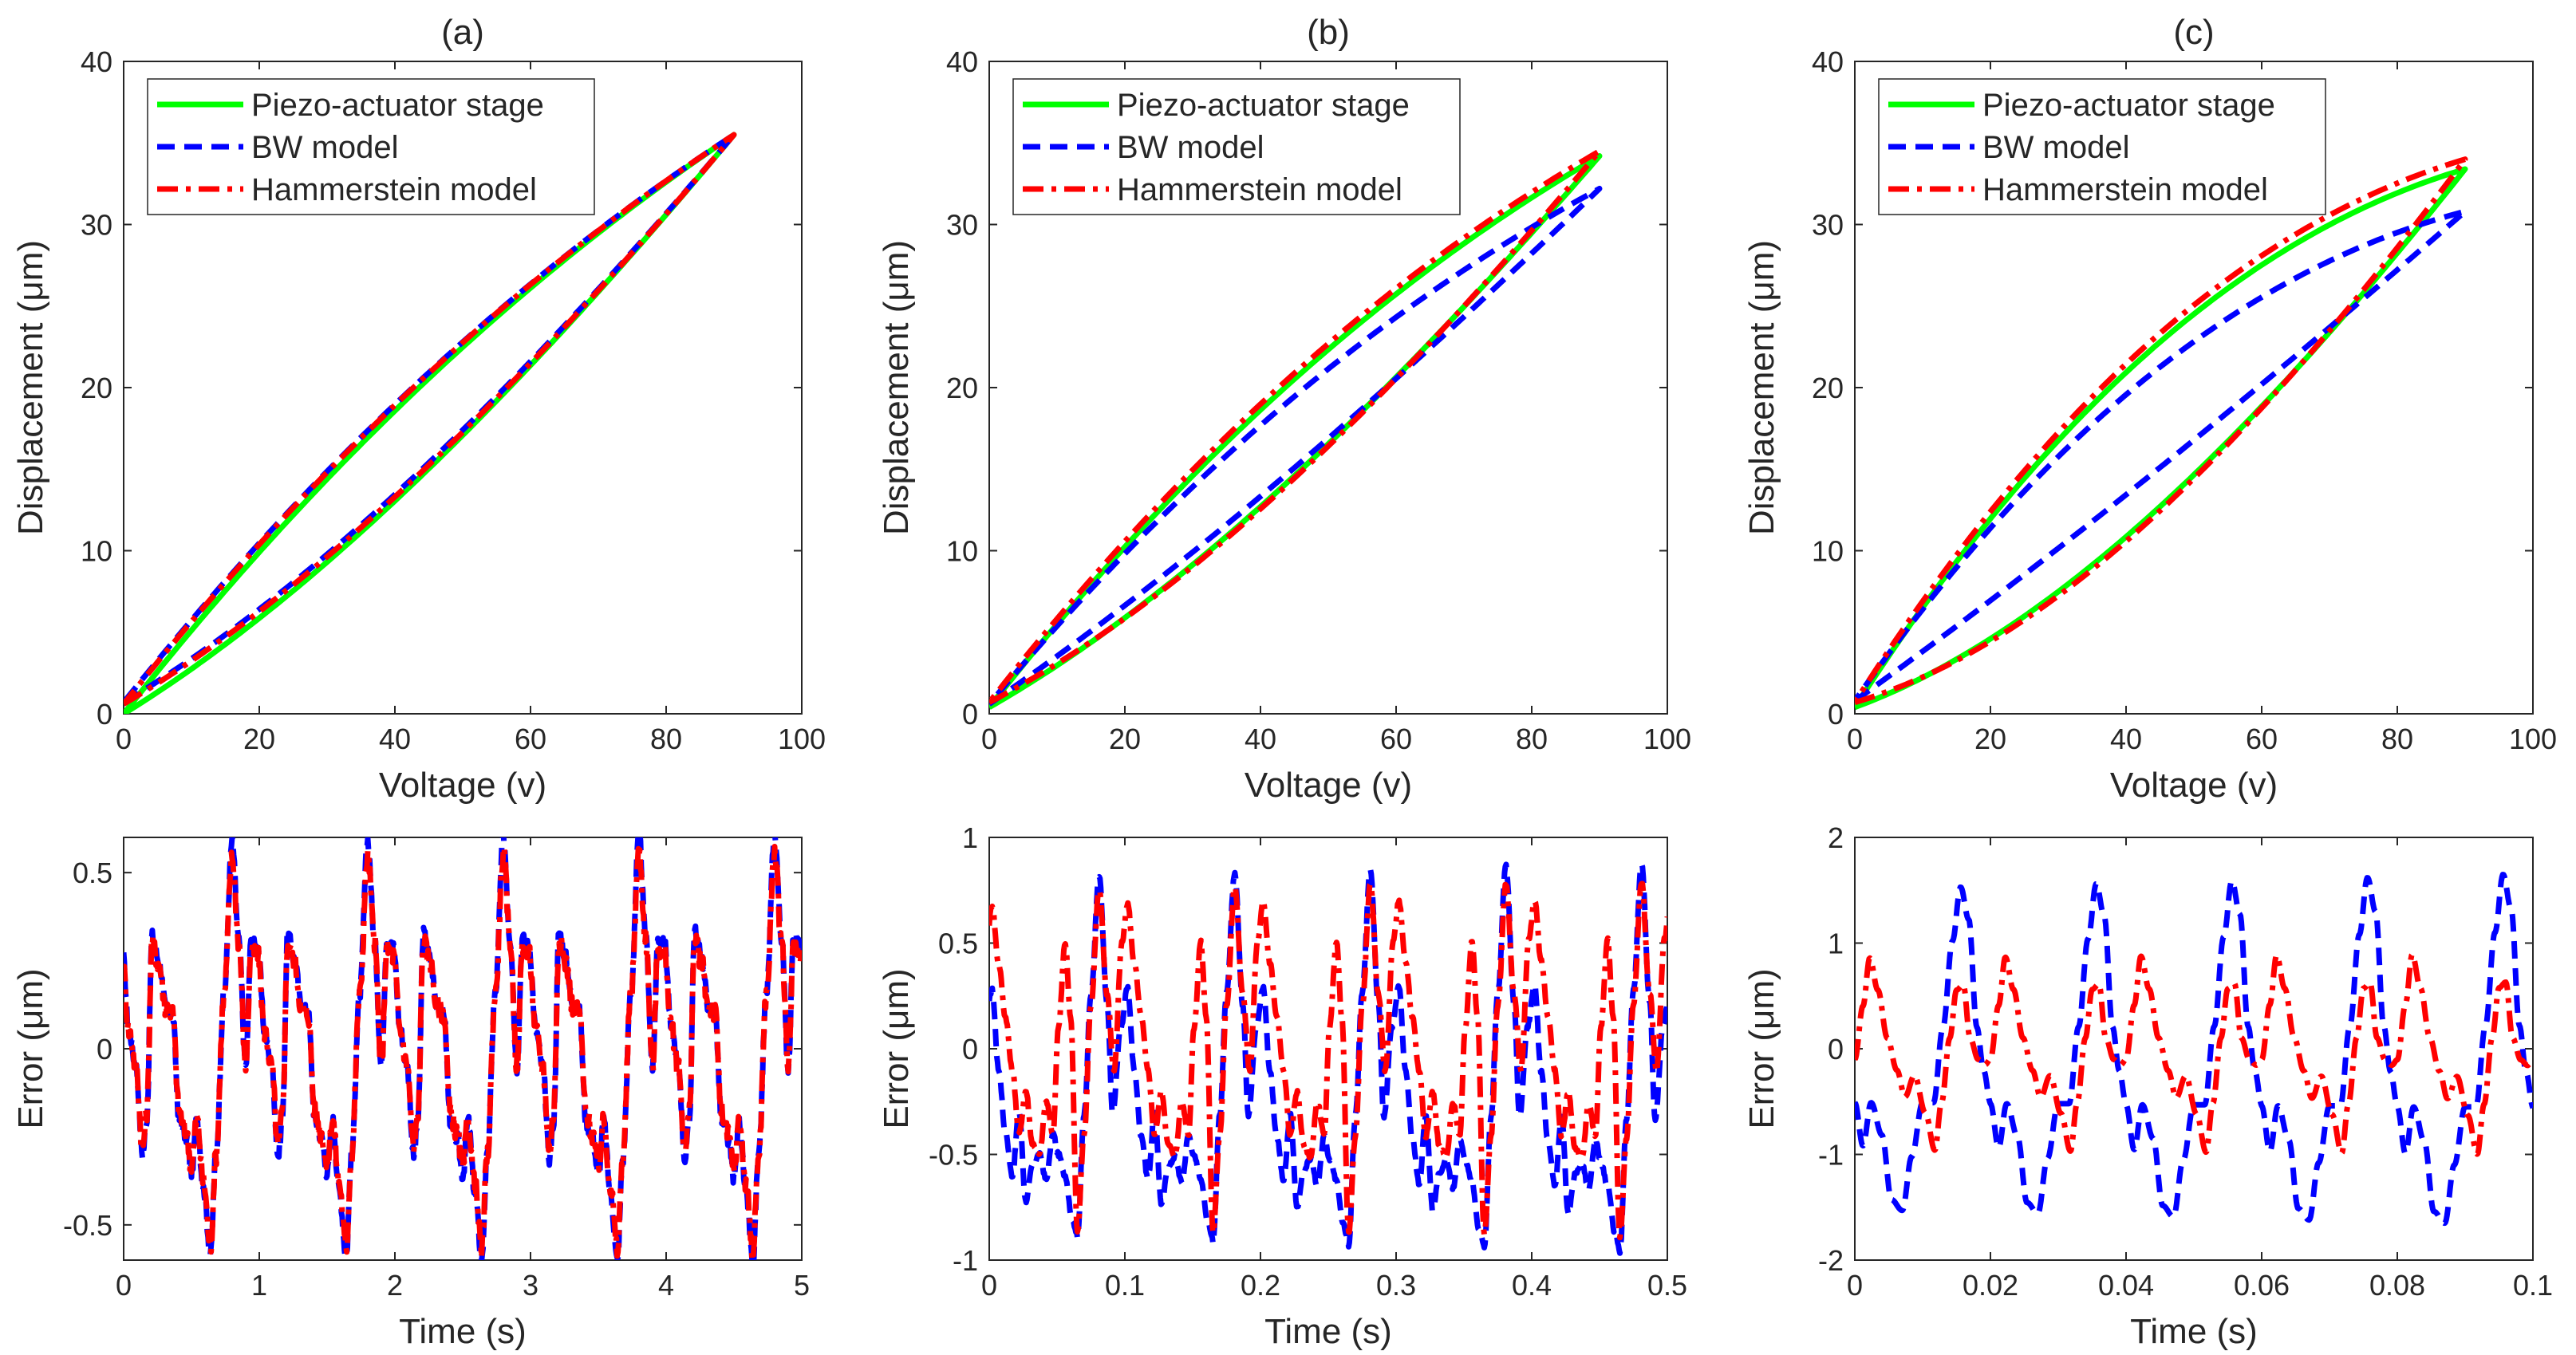  Describe the element at coordinates (802, 1285) in the screenshot. I see `x-tick-label: 5` at that location.